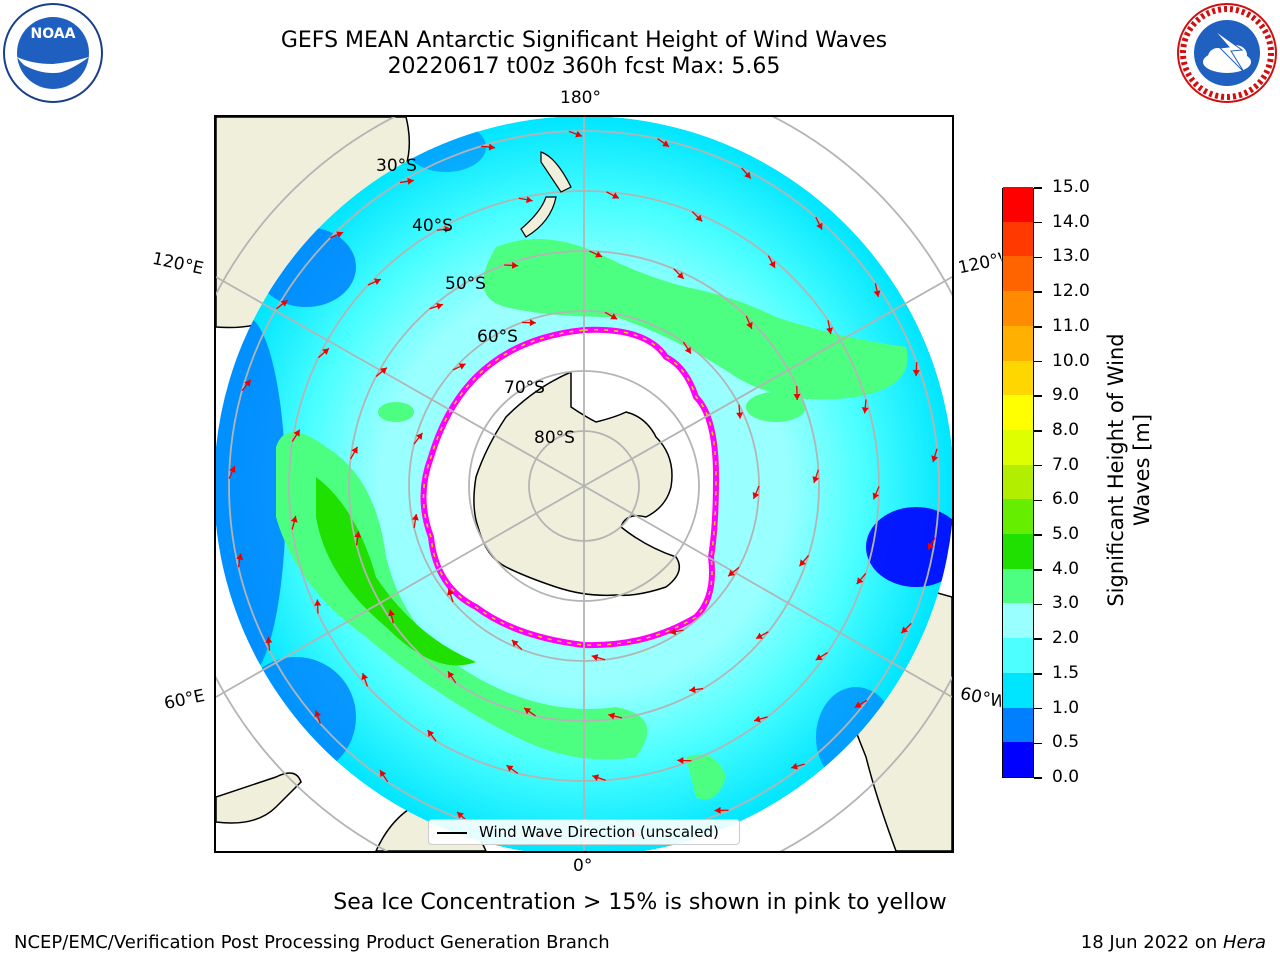 Image resolution: width=1280 pixels, height=960 pixels. What do you see at coordinates (1066, 395) in the screenshot?
I see `colorbar-tick-label: 9.0` at bounding box center [1066, 395].